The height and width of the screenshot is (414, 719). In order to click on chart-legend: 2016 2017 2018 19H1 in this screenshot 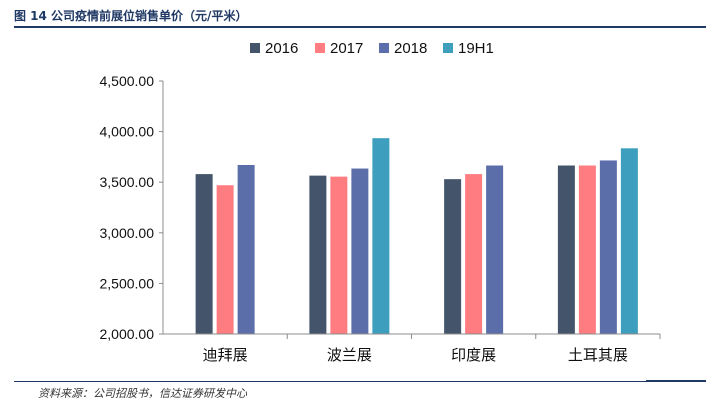, I will do `click(359, 48)`.